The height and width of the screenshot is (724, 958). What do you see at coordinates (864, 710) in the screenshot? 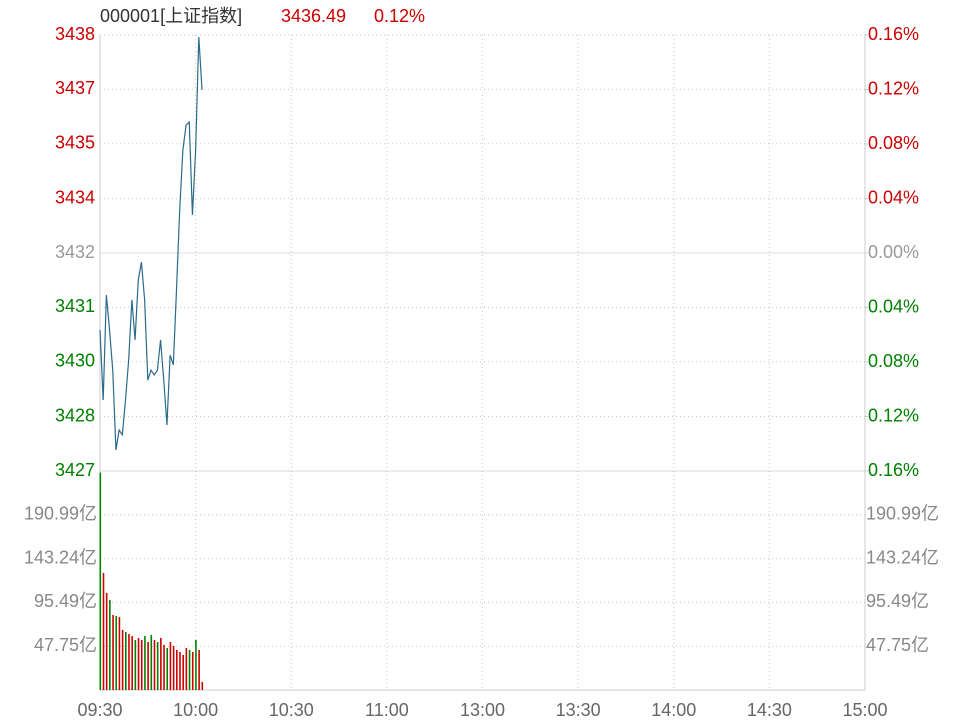
I see `x-tick-label: 15:00` at bounding box center [864, 710].